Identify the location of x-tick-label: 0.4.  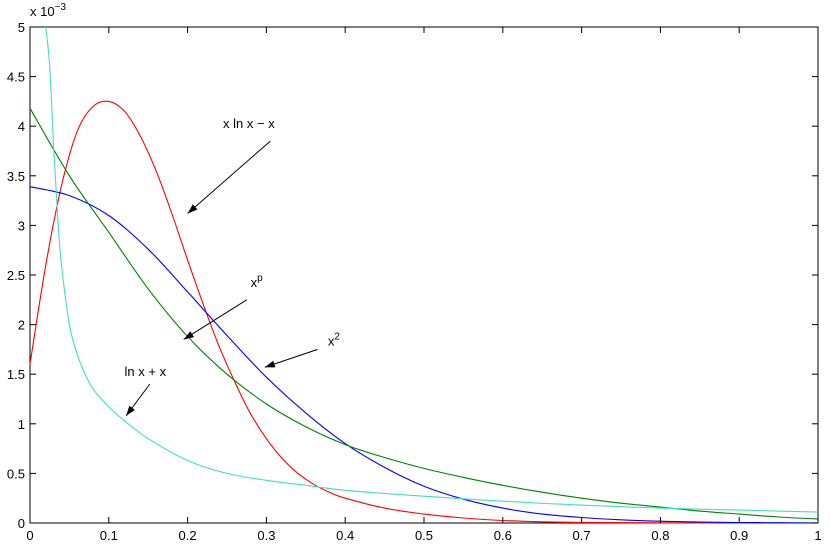
(345, 535).